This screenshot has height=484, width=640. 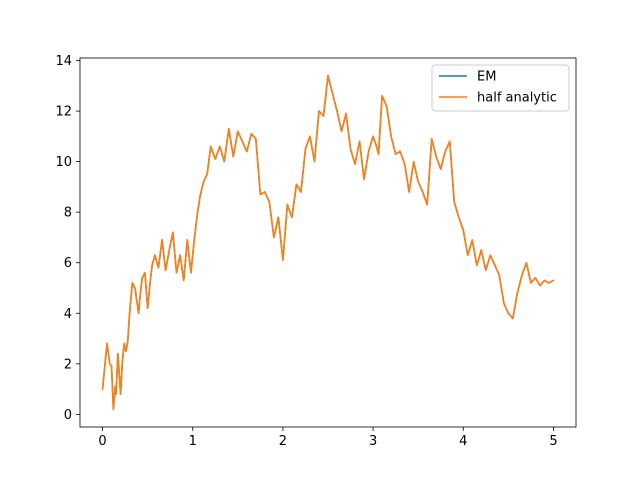 I want to click on x-axis: 0 1 2 3 4 5, so click(x=328, y=438).